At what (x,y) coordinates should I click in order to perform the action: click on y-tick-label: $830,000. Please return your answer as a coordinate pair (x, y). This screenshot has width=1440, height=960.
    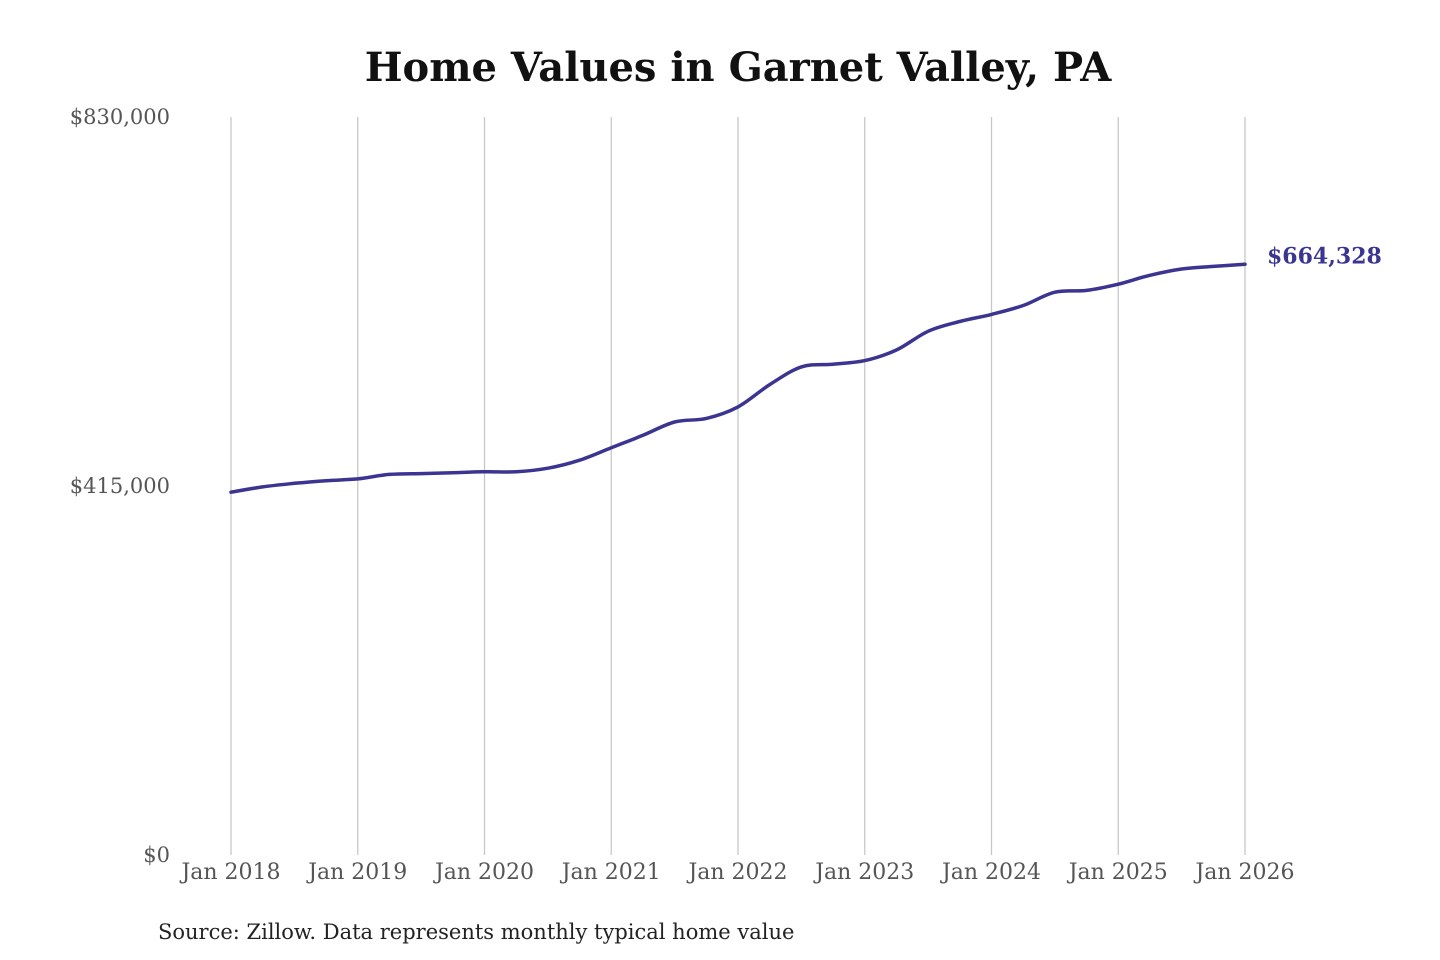
    Looking at the image, I should click on (120, 117).